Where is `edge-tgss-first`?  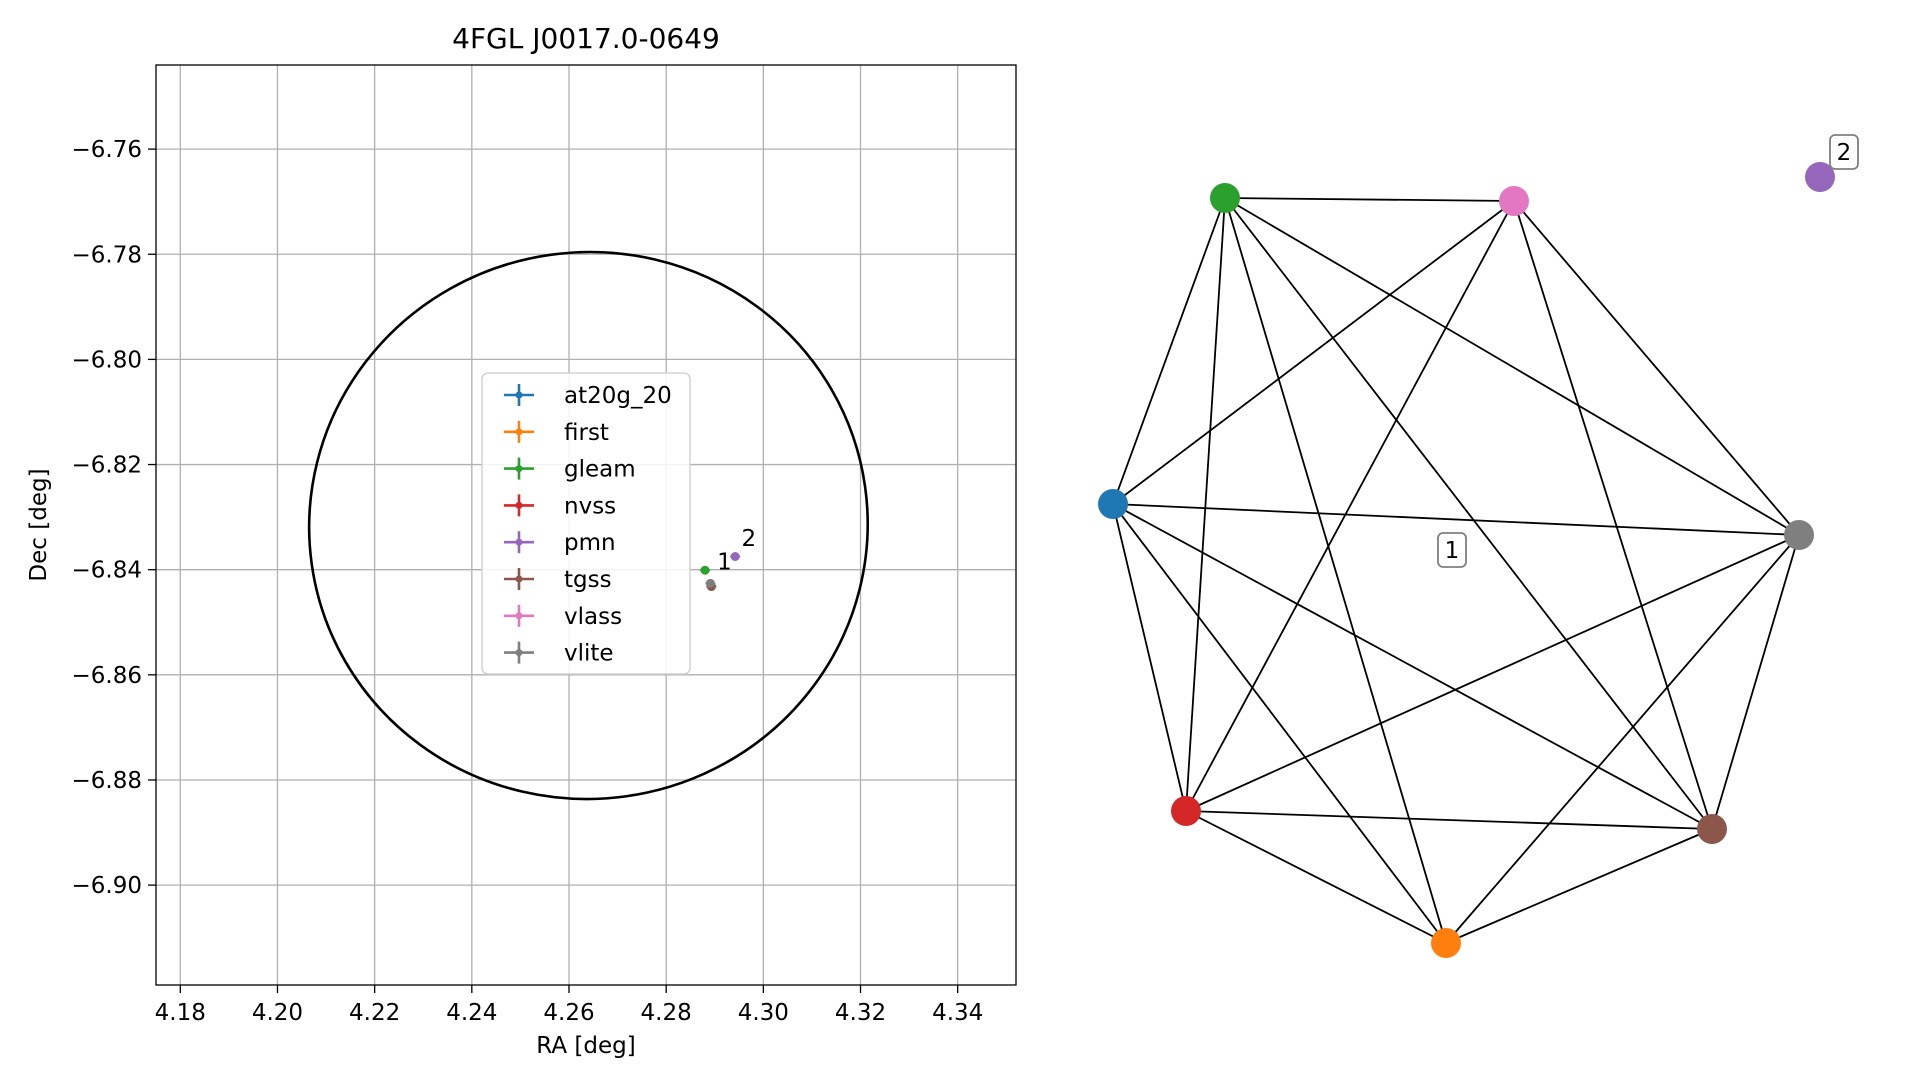 edge-tgss-first is located at coordinates (1579, 886).